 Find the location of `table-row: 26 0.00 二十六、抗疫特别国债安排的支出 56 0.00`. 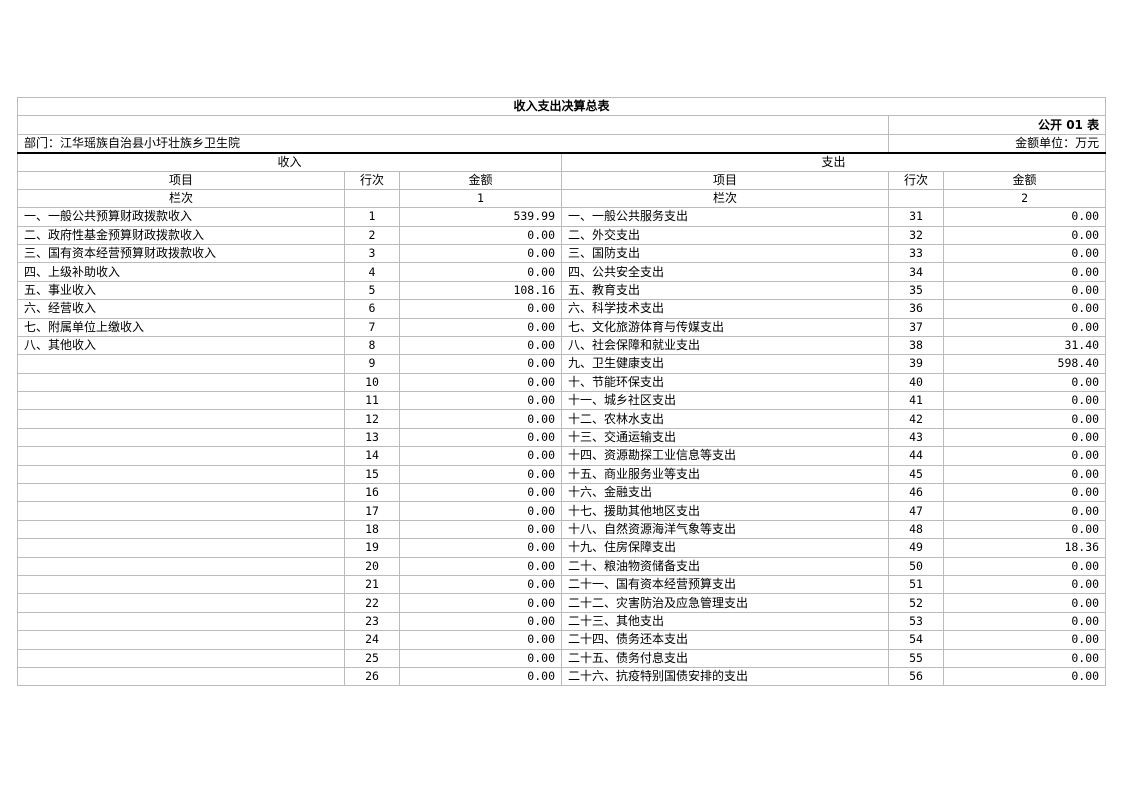

table-row: 26 0.00 二十六、抗疫特别国债安排的支出 56 0.00 is located at coordinates (562, 676).